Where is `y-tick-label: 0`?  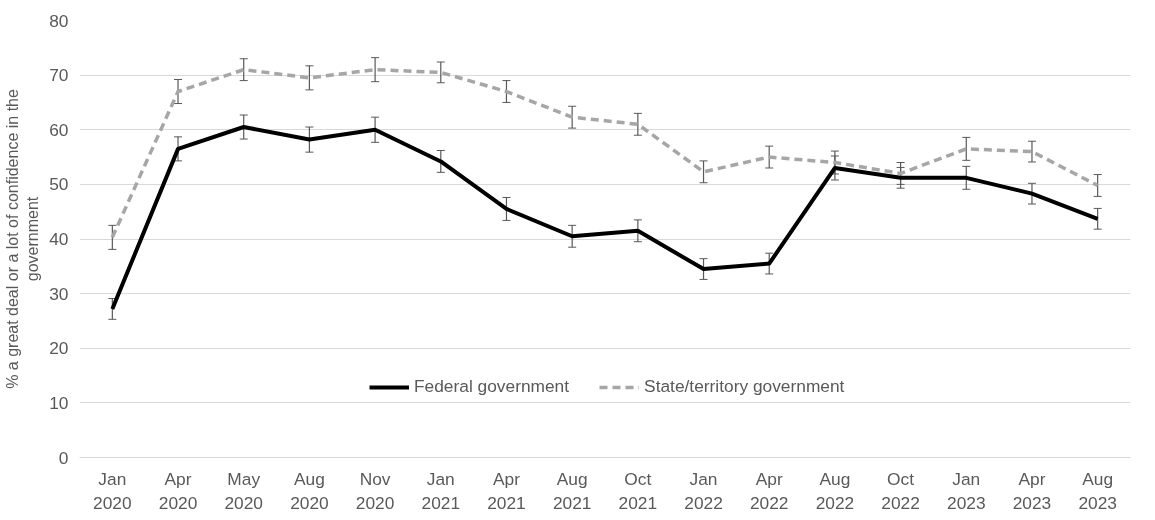
y-tick-label: 0 is located at coordinates (63, 457).